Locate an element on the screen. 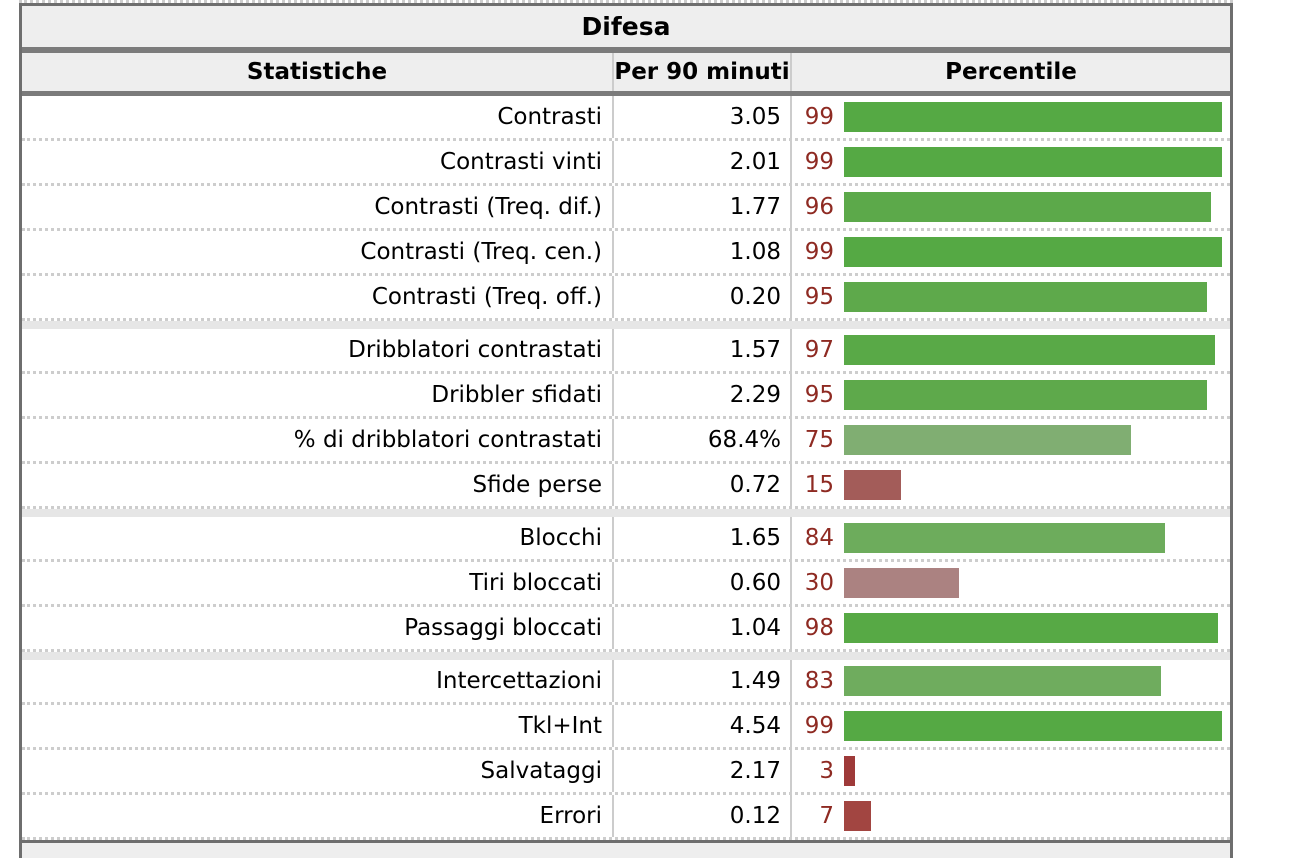  per90-value: 1.49 is located at coordinates (701, 681).